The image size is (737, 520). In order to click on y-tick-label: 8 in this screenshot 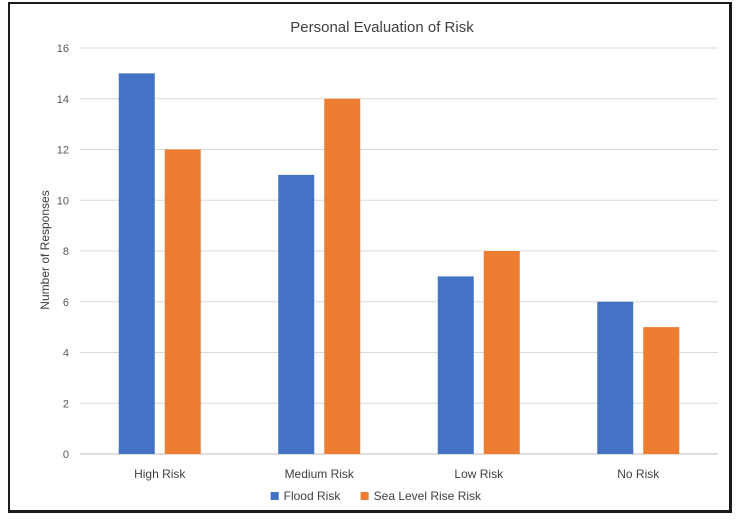, I will do `click(66, 252)`.